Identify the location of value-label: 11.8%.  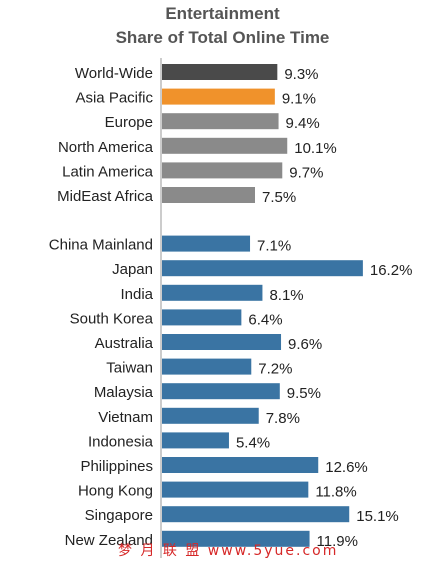
(335, 492).